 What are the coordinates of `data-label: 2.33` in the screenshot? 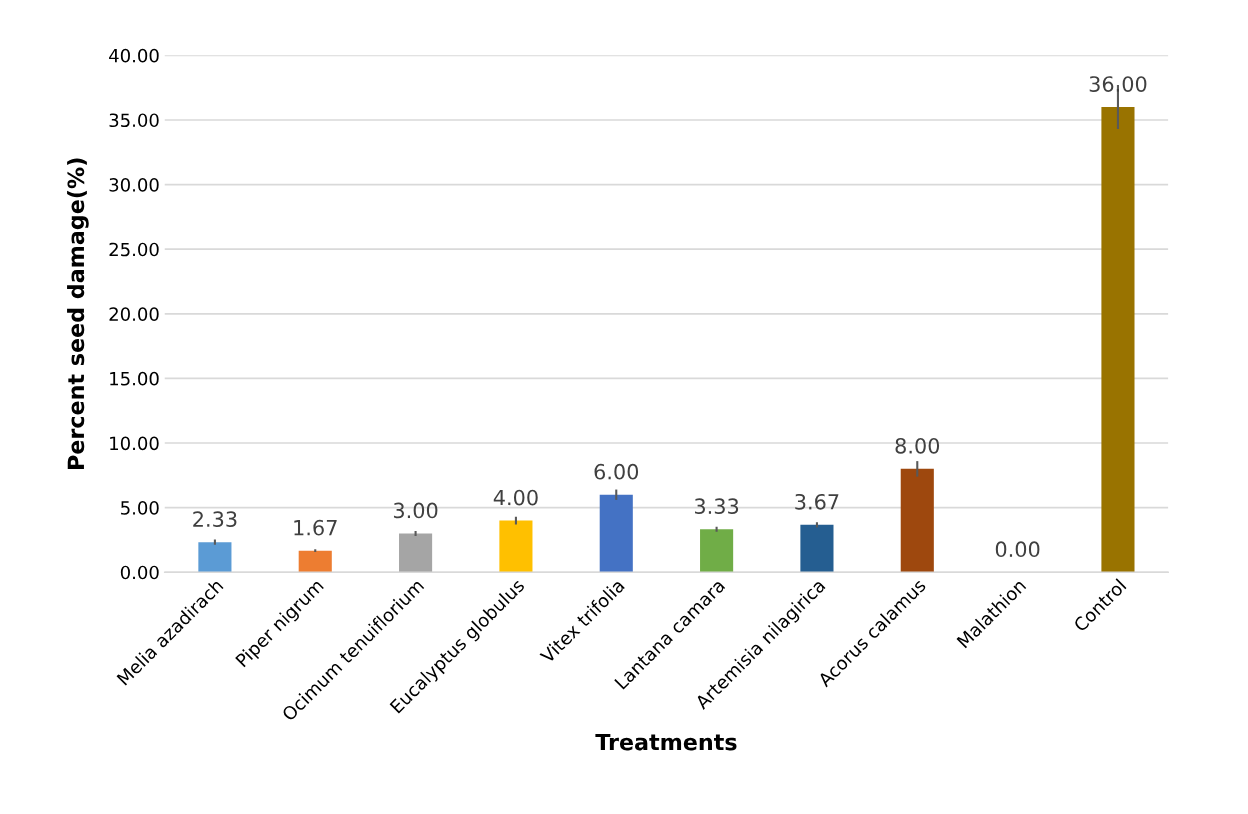 It's located at (215, 519).